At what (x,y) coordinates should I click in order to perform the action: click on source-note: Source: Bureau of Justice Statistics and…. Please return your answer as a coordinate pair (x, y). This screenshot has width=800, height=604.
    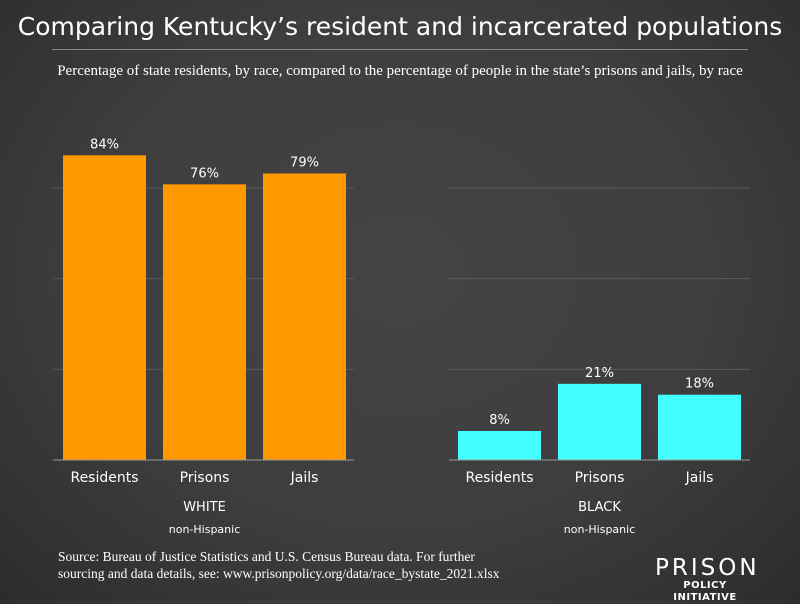
    Looking at the image, I should click on (279, 565).